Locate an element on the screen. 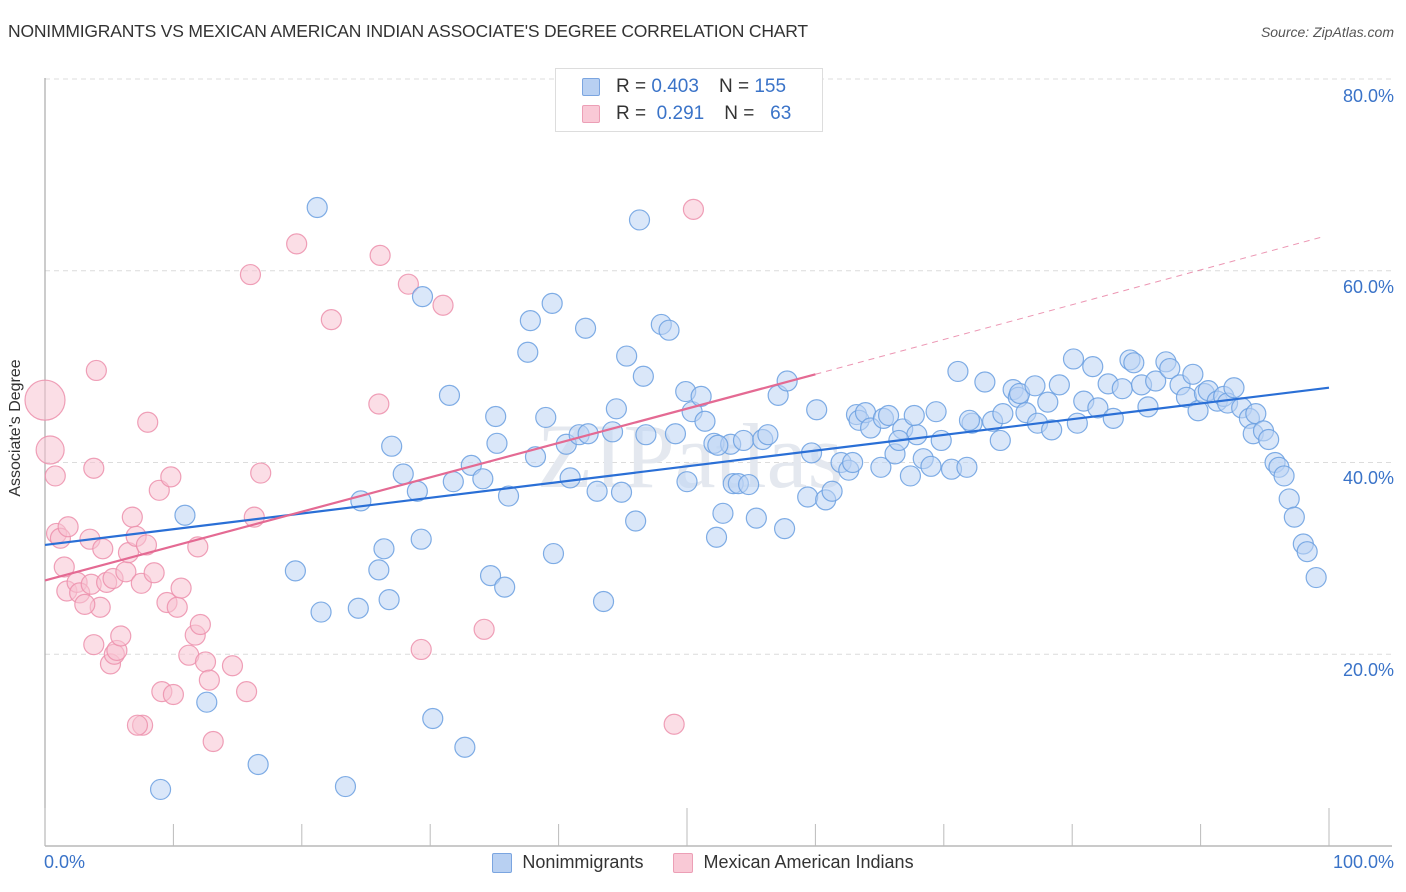  legend-item-nonimmigrants: Nonimmigrants is located at coordinates (567, 862).